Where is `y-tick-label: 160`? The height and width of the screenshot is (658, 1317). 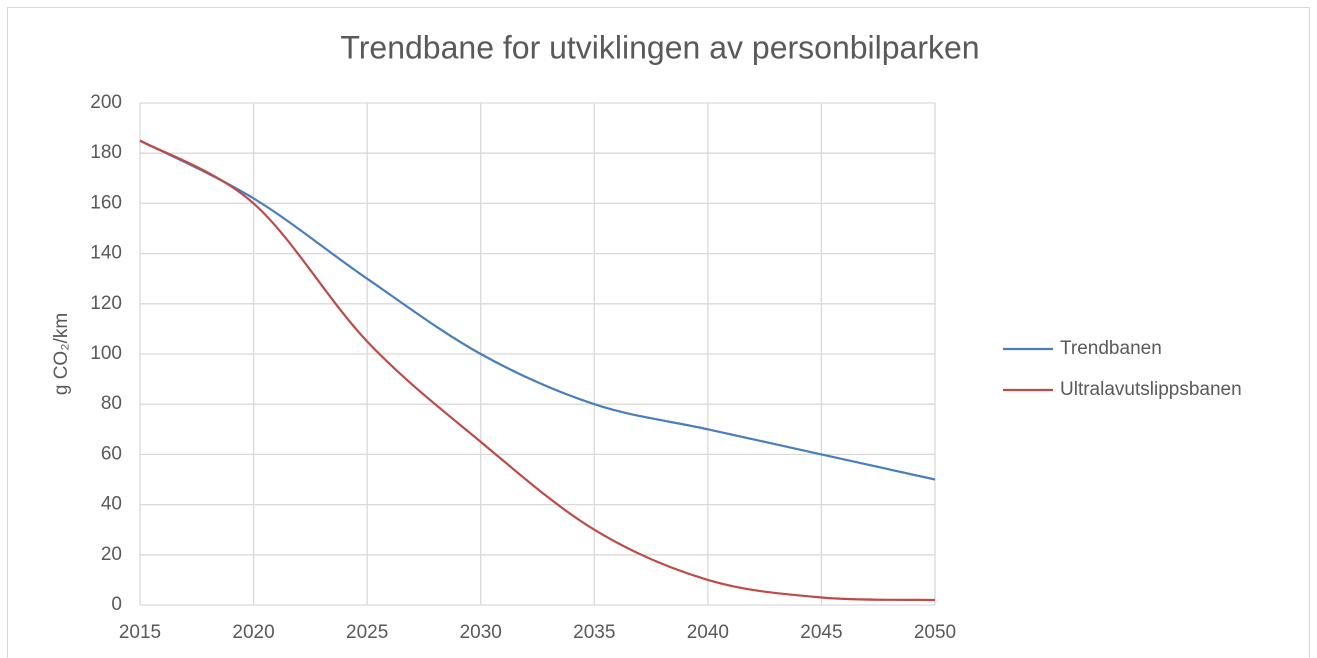
y-tick-label: 160 is located at coordinates (106, 202).